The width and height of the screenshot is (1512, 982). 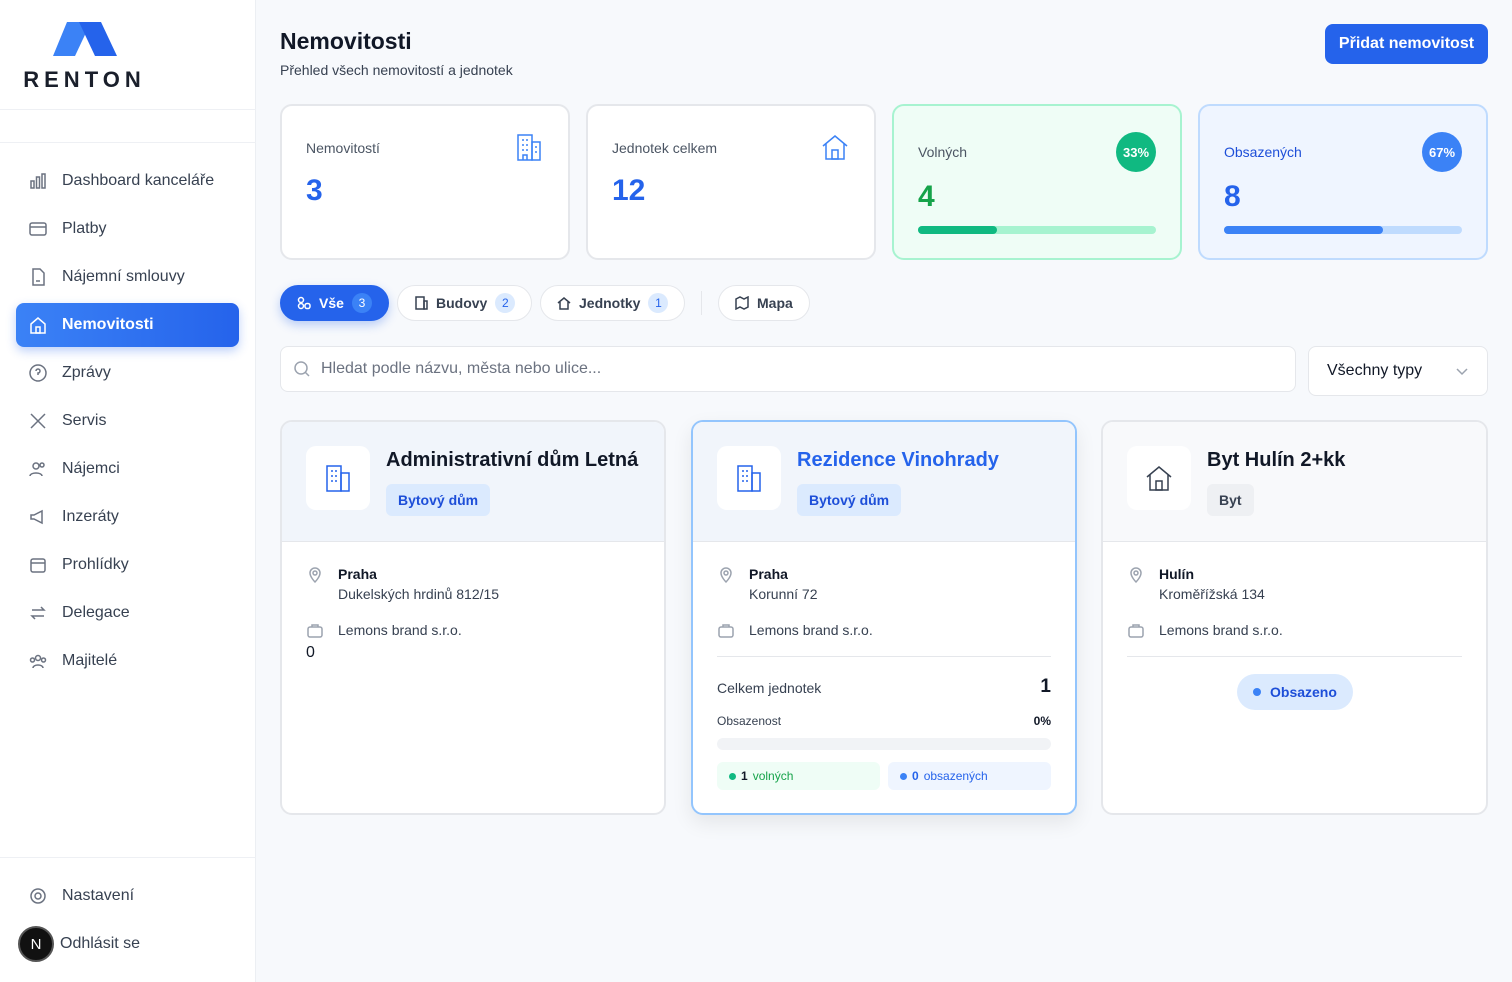 What do you see at coordinates (955, 776) in the screenshot?
I see `occupied-label: obsazených` at bounding box center [955, 776].